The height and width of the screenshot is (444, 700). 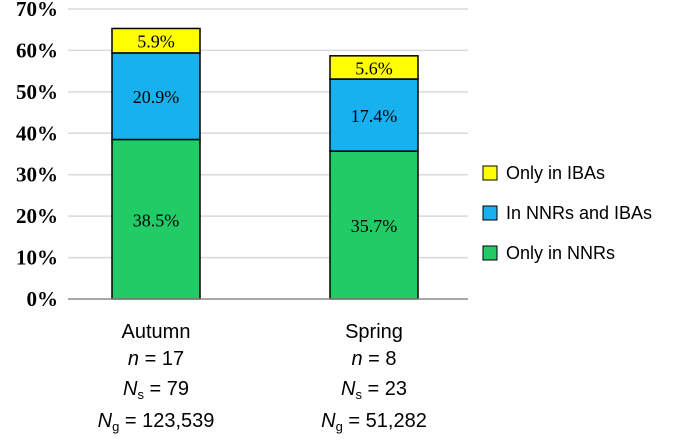 What do you see at coordinates (374, 332) in the screenshot?
I see `category-label: Spring` at bounding box center [374, 332].